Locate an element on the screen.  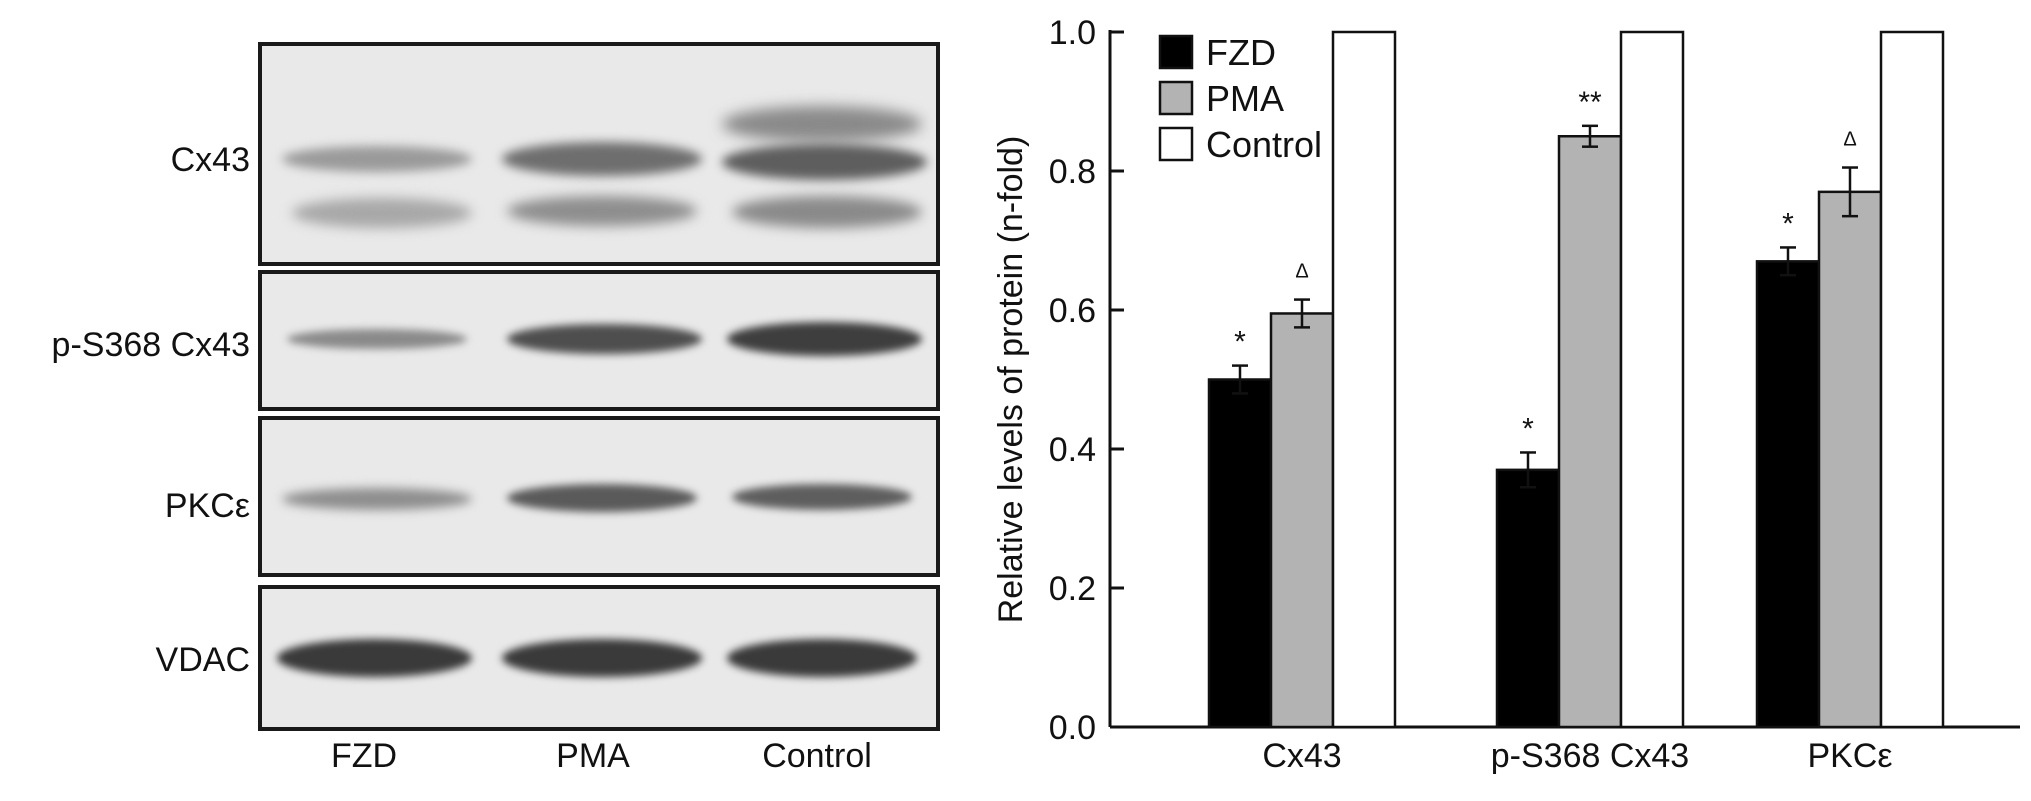
blot-row-label-pkce: PKCε is located at coordinates (207, 506).